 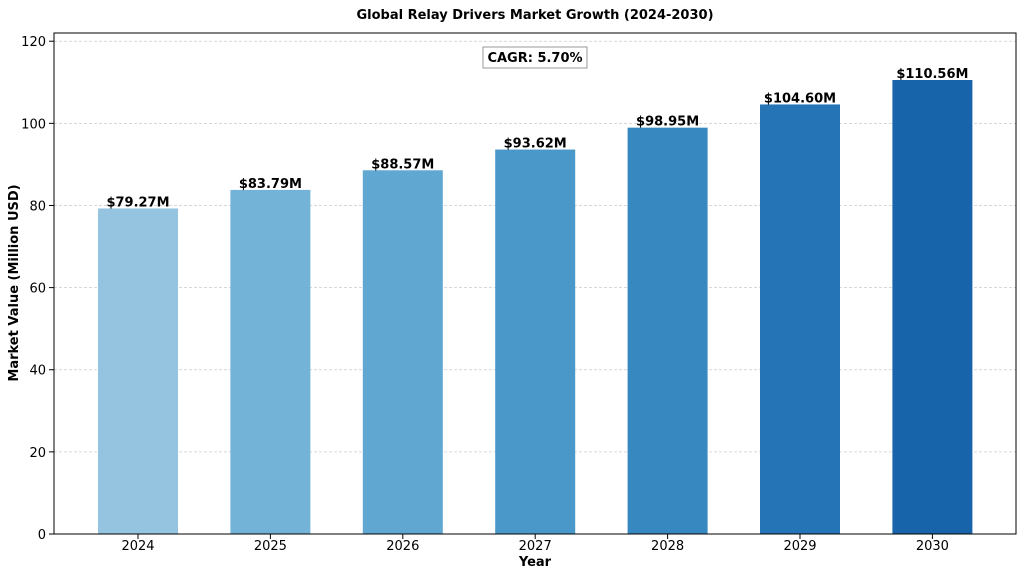 What do you see at coordinates (402, 352) in the screenshot?
I see `bar-2026` at bounding box center [402, 352].